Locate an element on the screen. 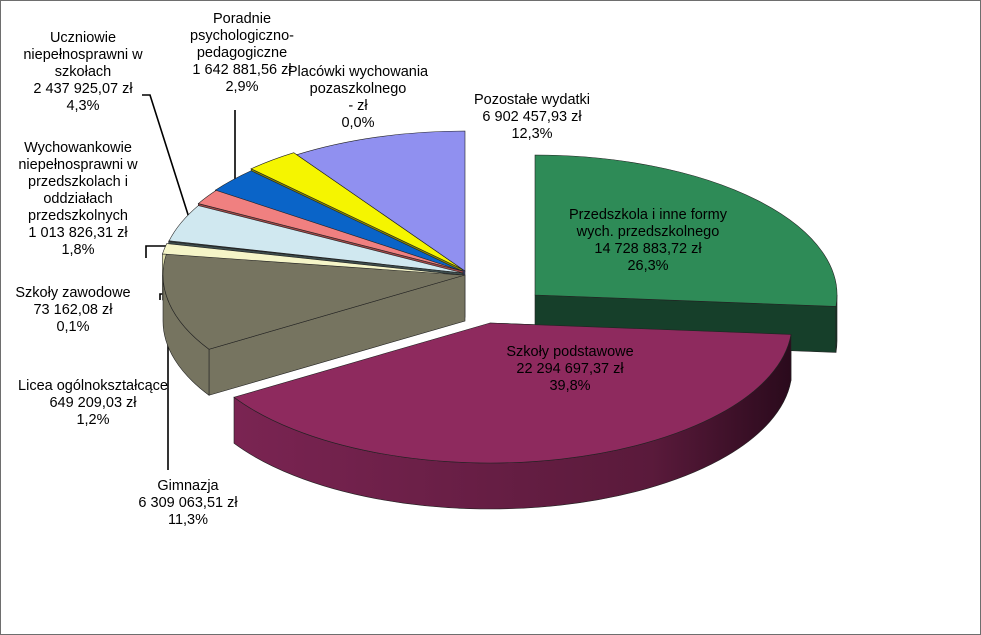  slice-licea is located at coordinates (312, 259).